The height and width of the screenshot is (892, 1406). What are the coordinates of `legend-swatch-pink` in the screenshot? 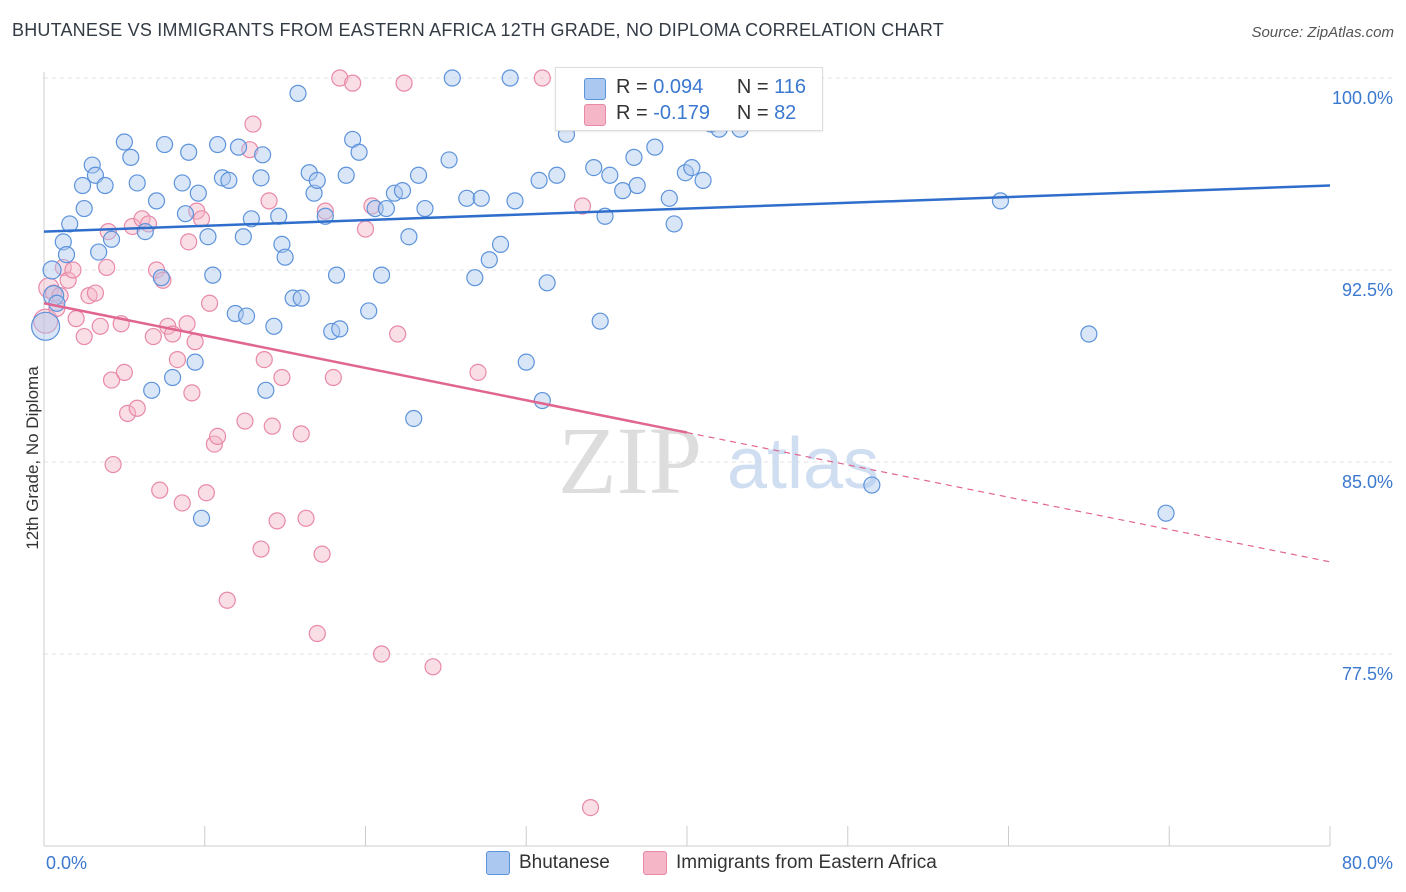 It's located at (655, 863).